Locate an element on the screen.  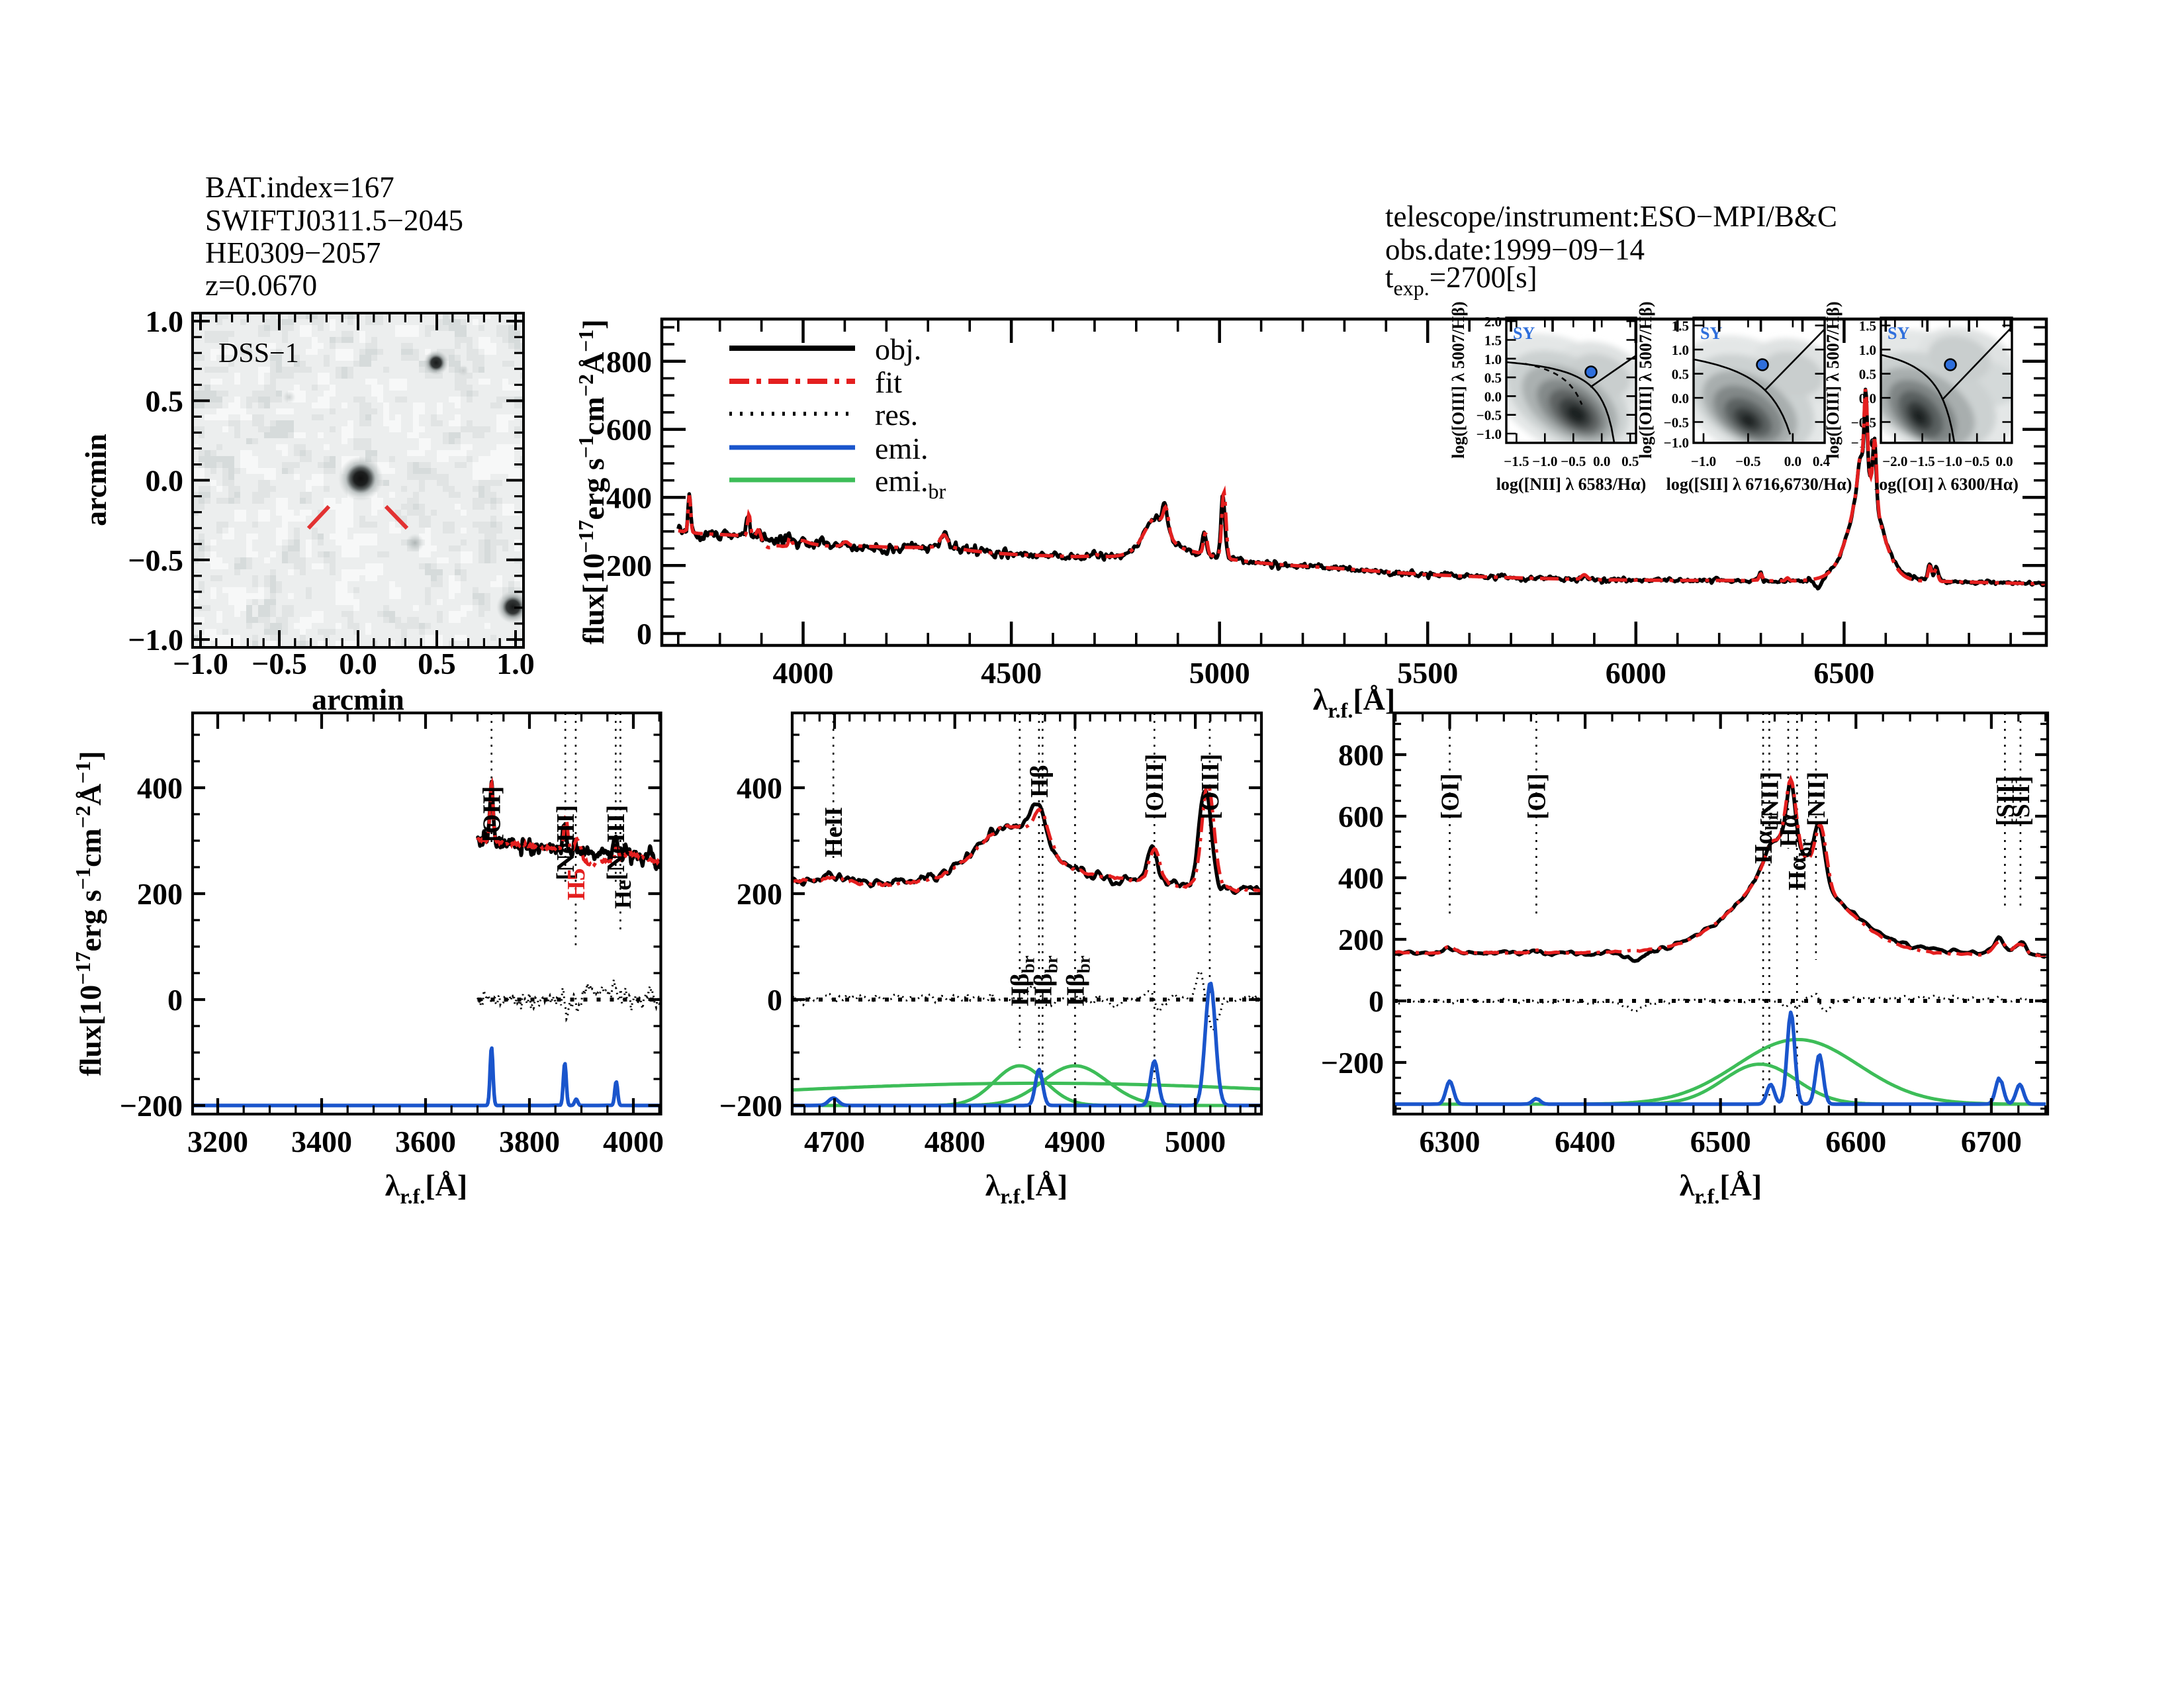
svg-text: HE0309−2057 is located at coordinates (293, 252).